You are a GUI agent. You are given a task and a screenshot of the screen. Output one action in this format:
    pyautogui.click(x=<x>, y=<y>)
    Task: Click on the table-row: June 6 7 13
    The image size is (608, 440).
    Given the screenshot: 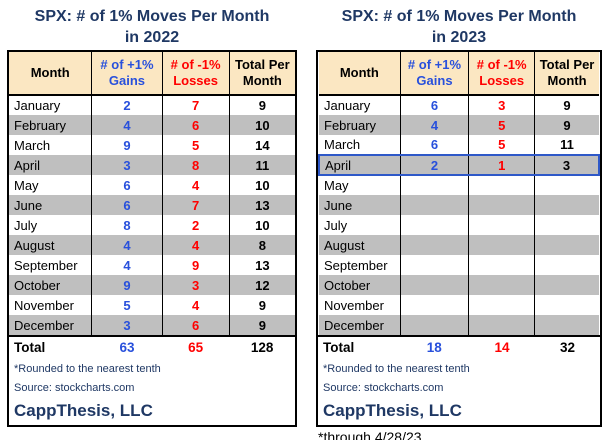 What is the action you would take?
    pyautogui.click(x=152, y=205)
    